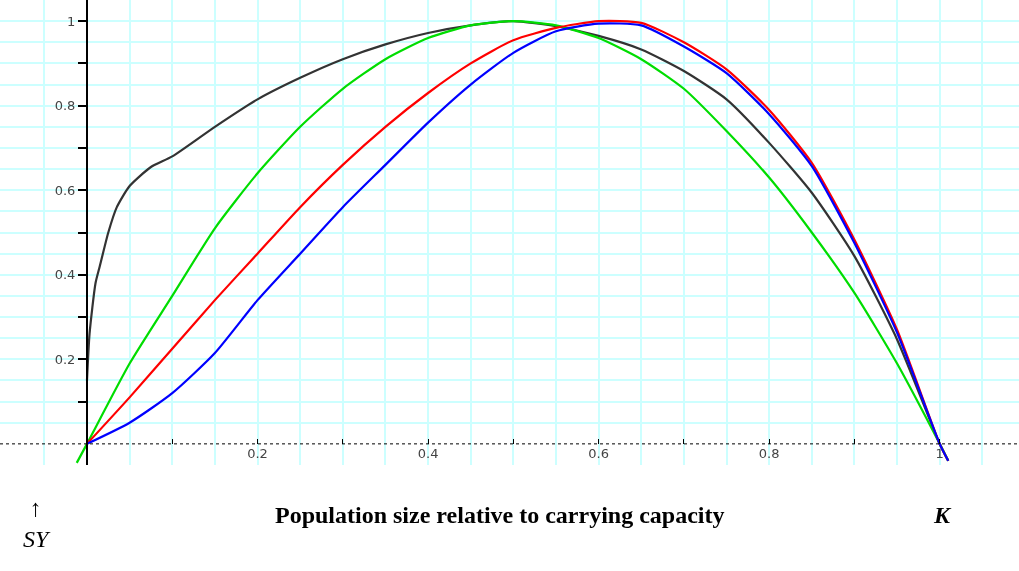  Describe the element at coordinates (65, 190) in the screenshot. I see `y-tick-label: 0.6` at that location.